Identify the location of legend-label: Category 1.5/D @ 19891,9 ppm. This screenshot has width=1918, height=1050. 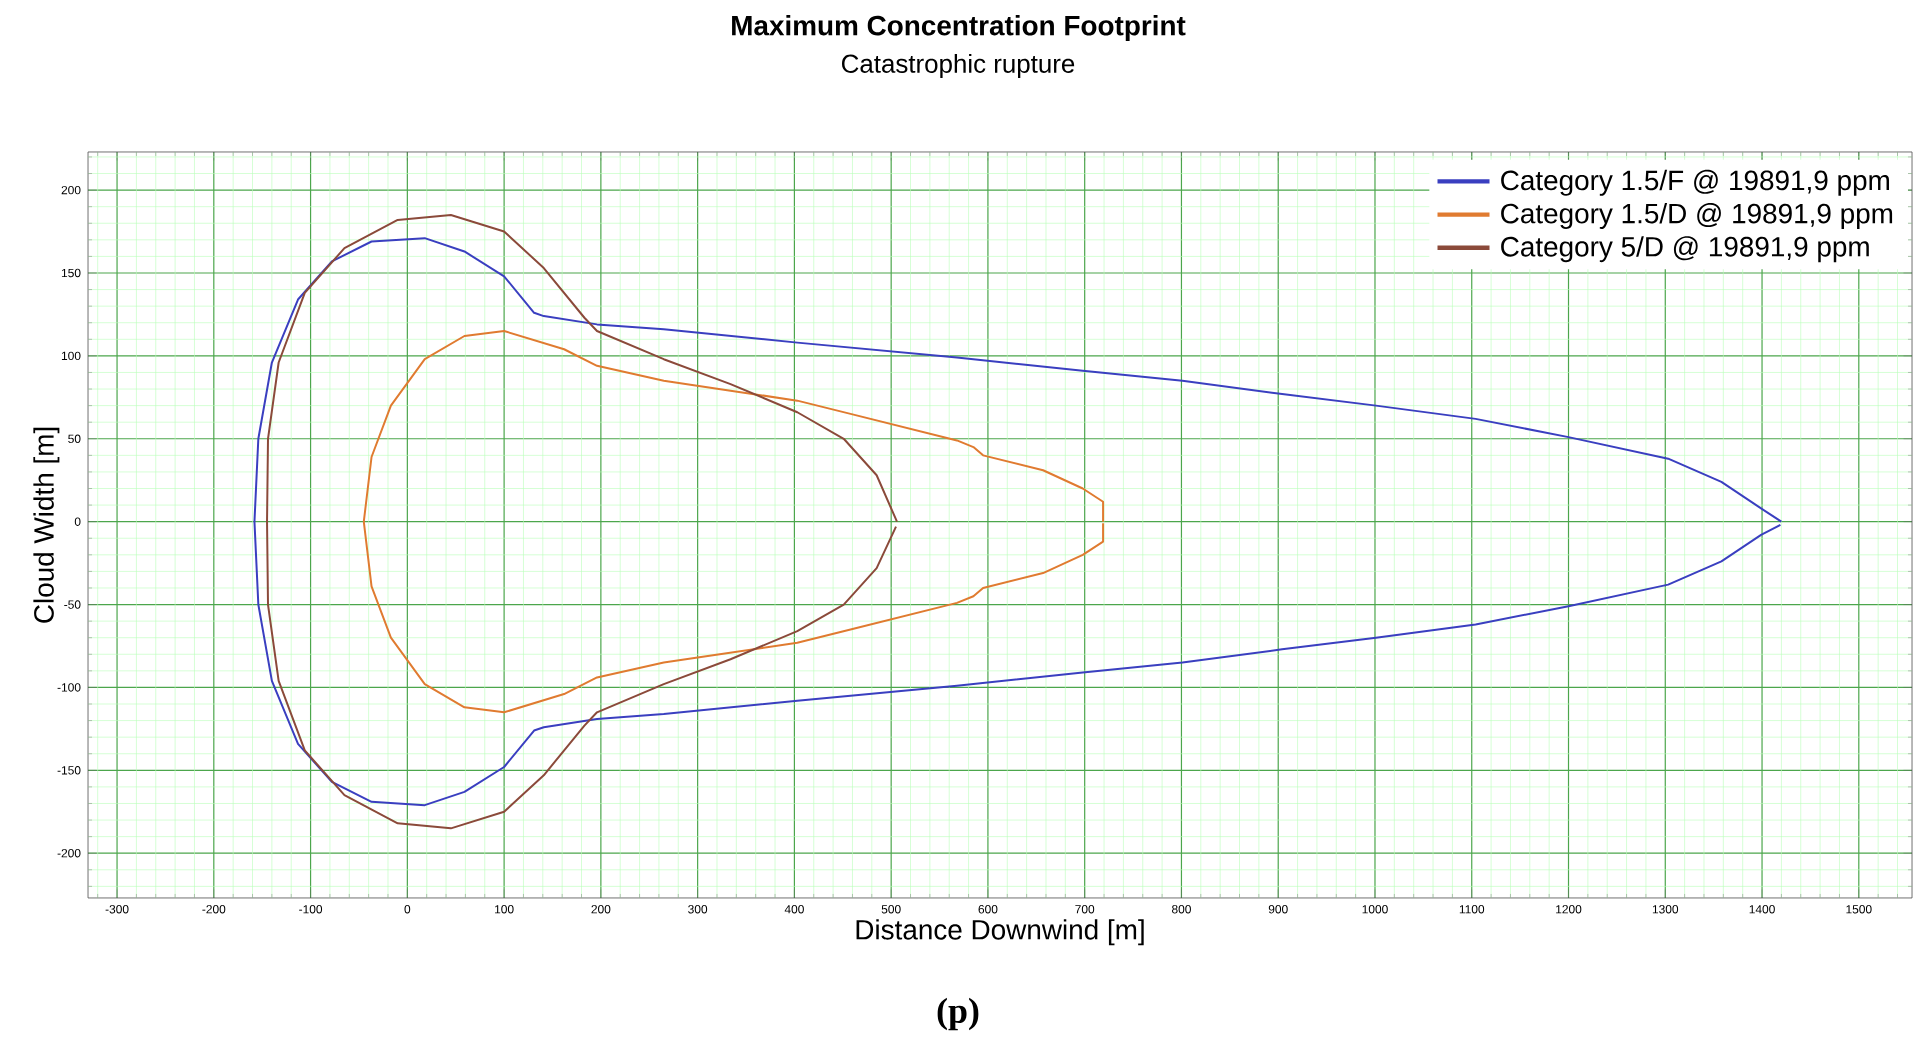
(1697, 215).